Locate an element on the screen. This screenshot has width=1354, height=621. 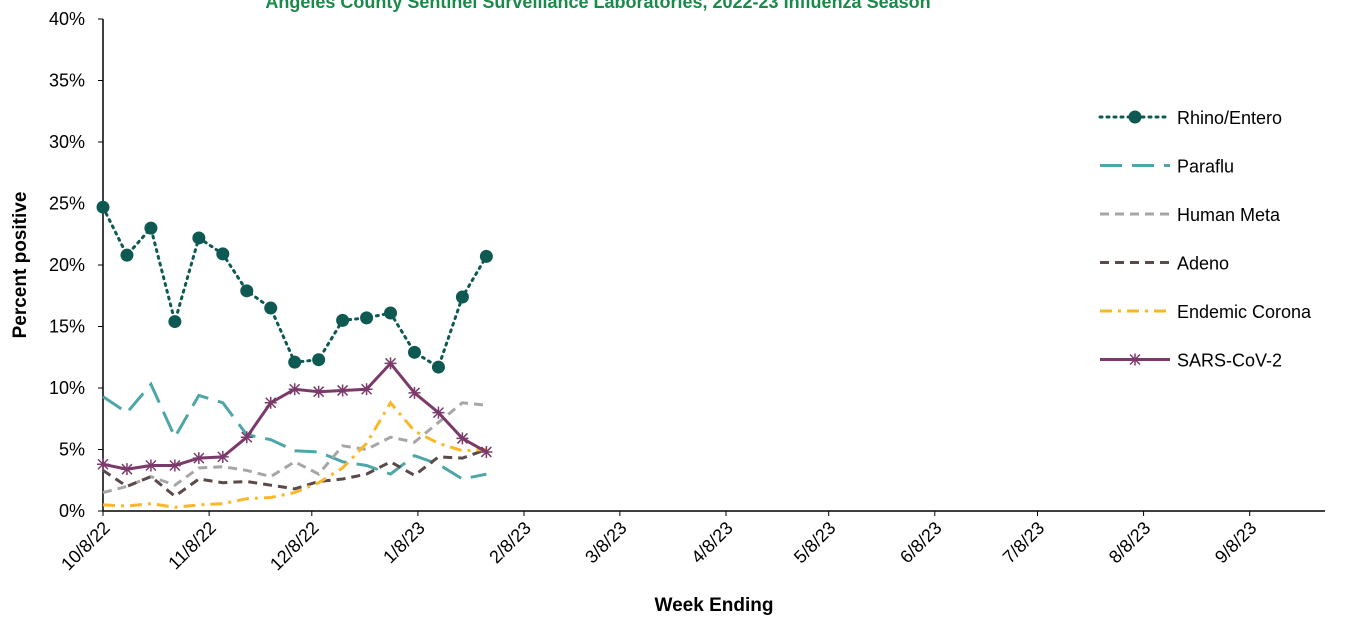
x-tick-label: 9/8/23 is located at coordinates (1236, 543).